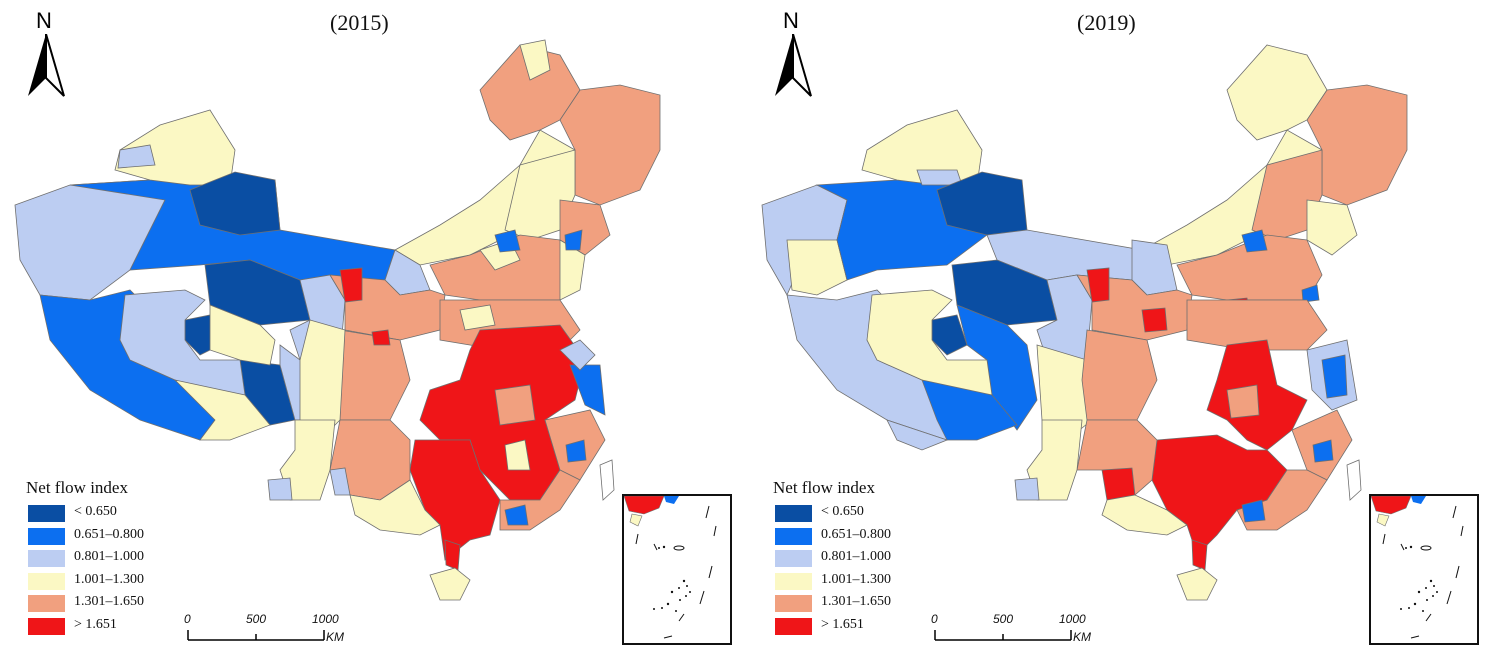 This screenshot has height=667, width=1493. Describe the element at coordinates (969, 410) in the screenshot. I see `region-tibet-south-blue` at that location.